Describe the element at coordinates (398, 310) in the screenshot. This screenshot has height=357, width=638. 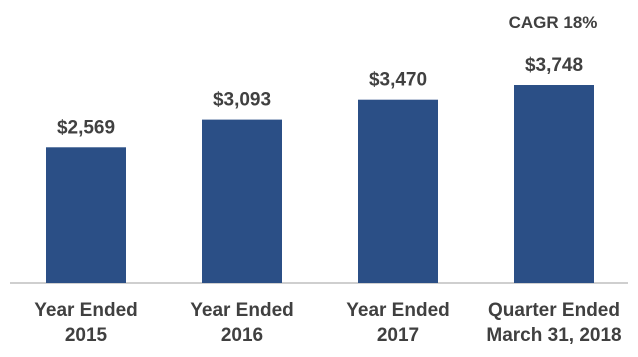
I see `x-tick-label-3-line-1: Year Ended` at that location.